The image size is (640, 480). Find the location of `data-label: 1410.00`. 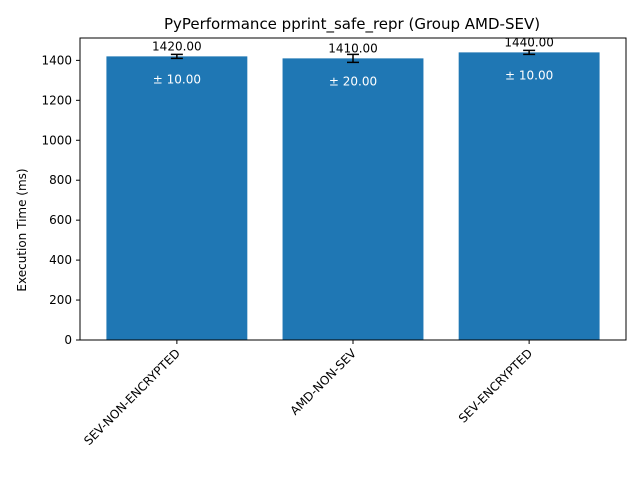

data-label: 1410.00 is located at coordinates (353, 48).